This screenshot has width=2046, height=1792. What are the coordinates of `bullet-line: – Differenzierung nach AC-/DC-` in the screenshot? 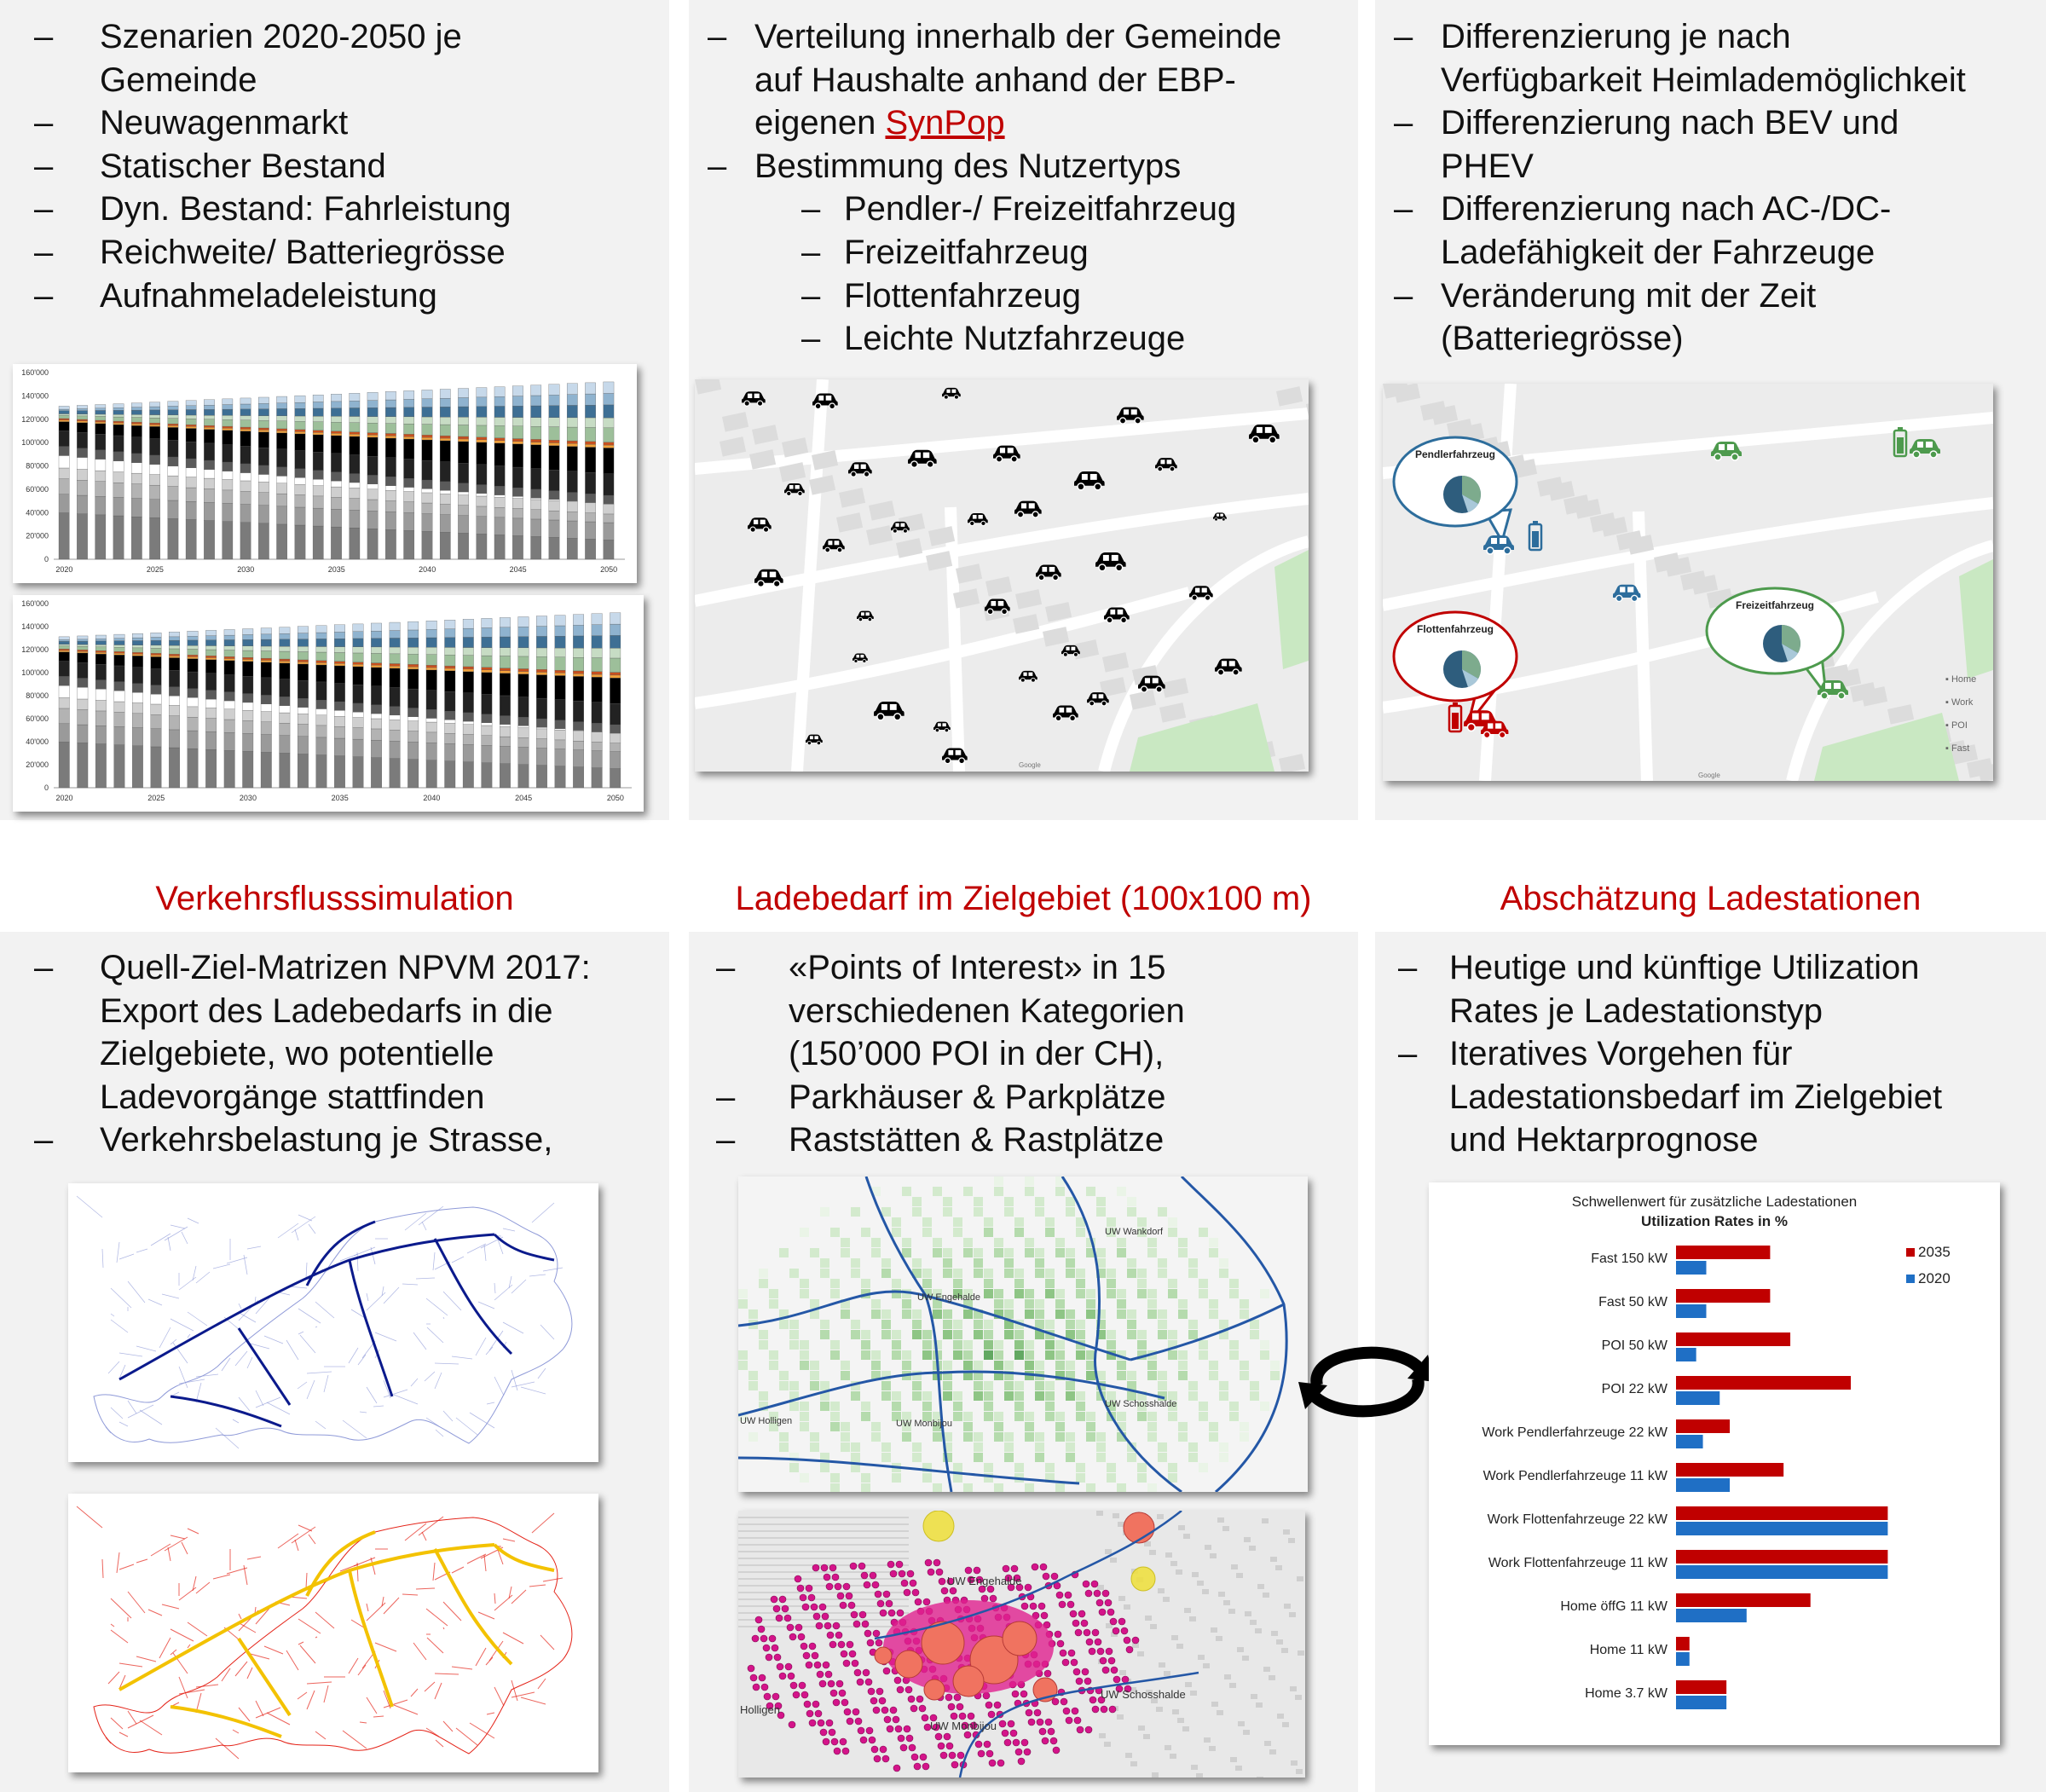 It's located at (1680, 209).